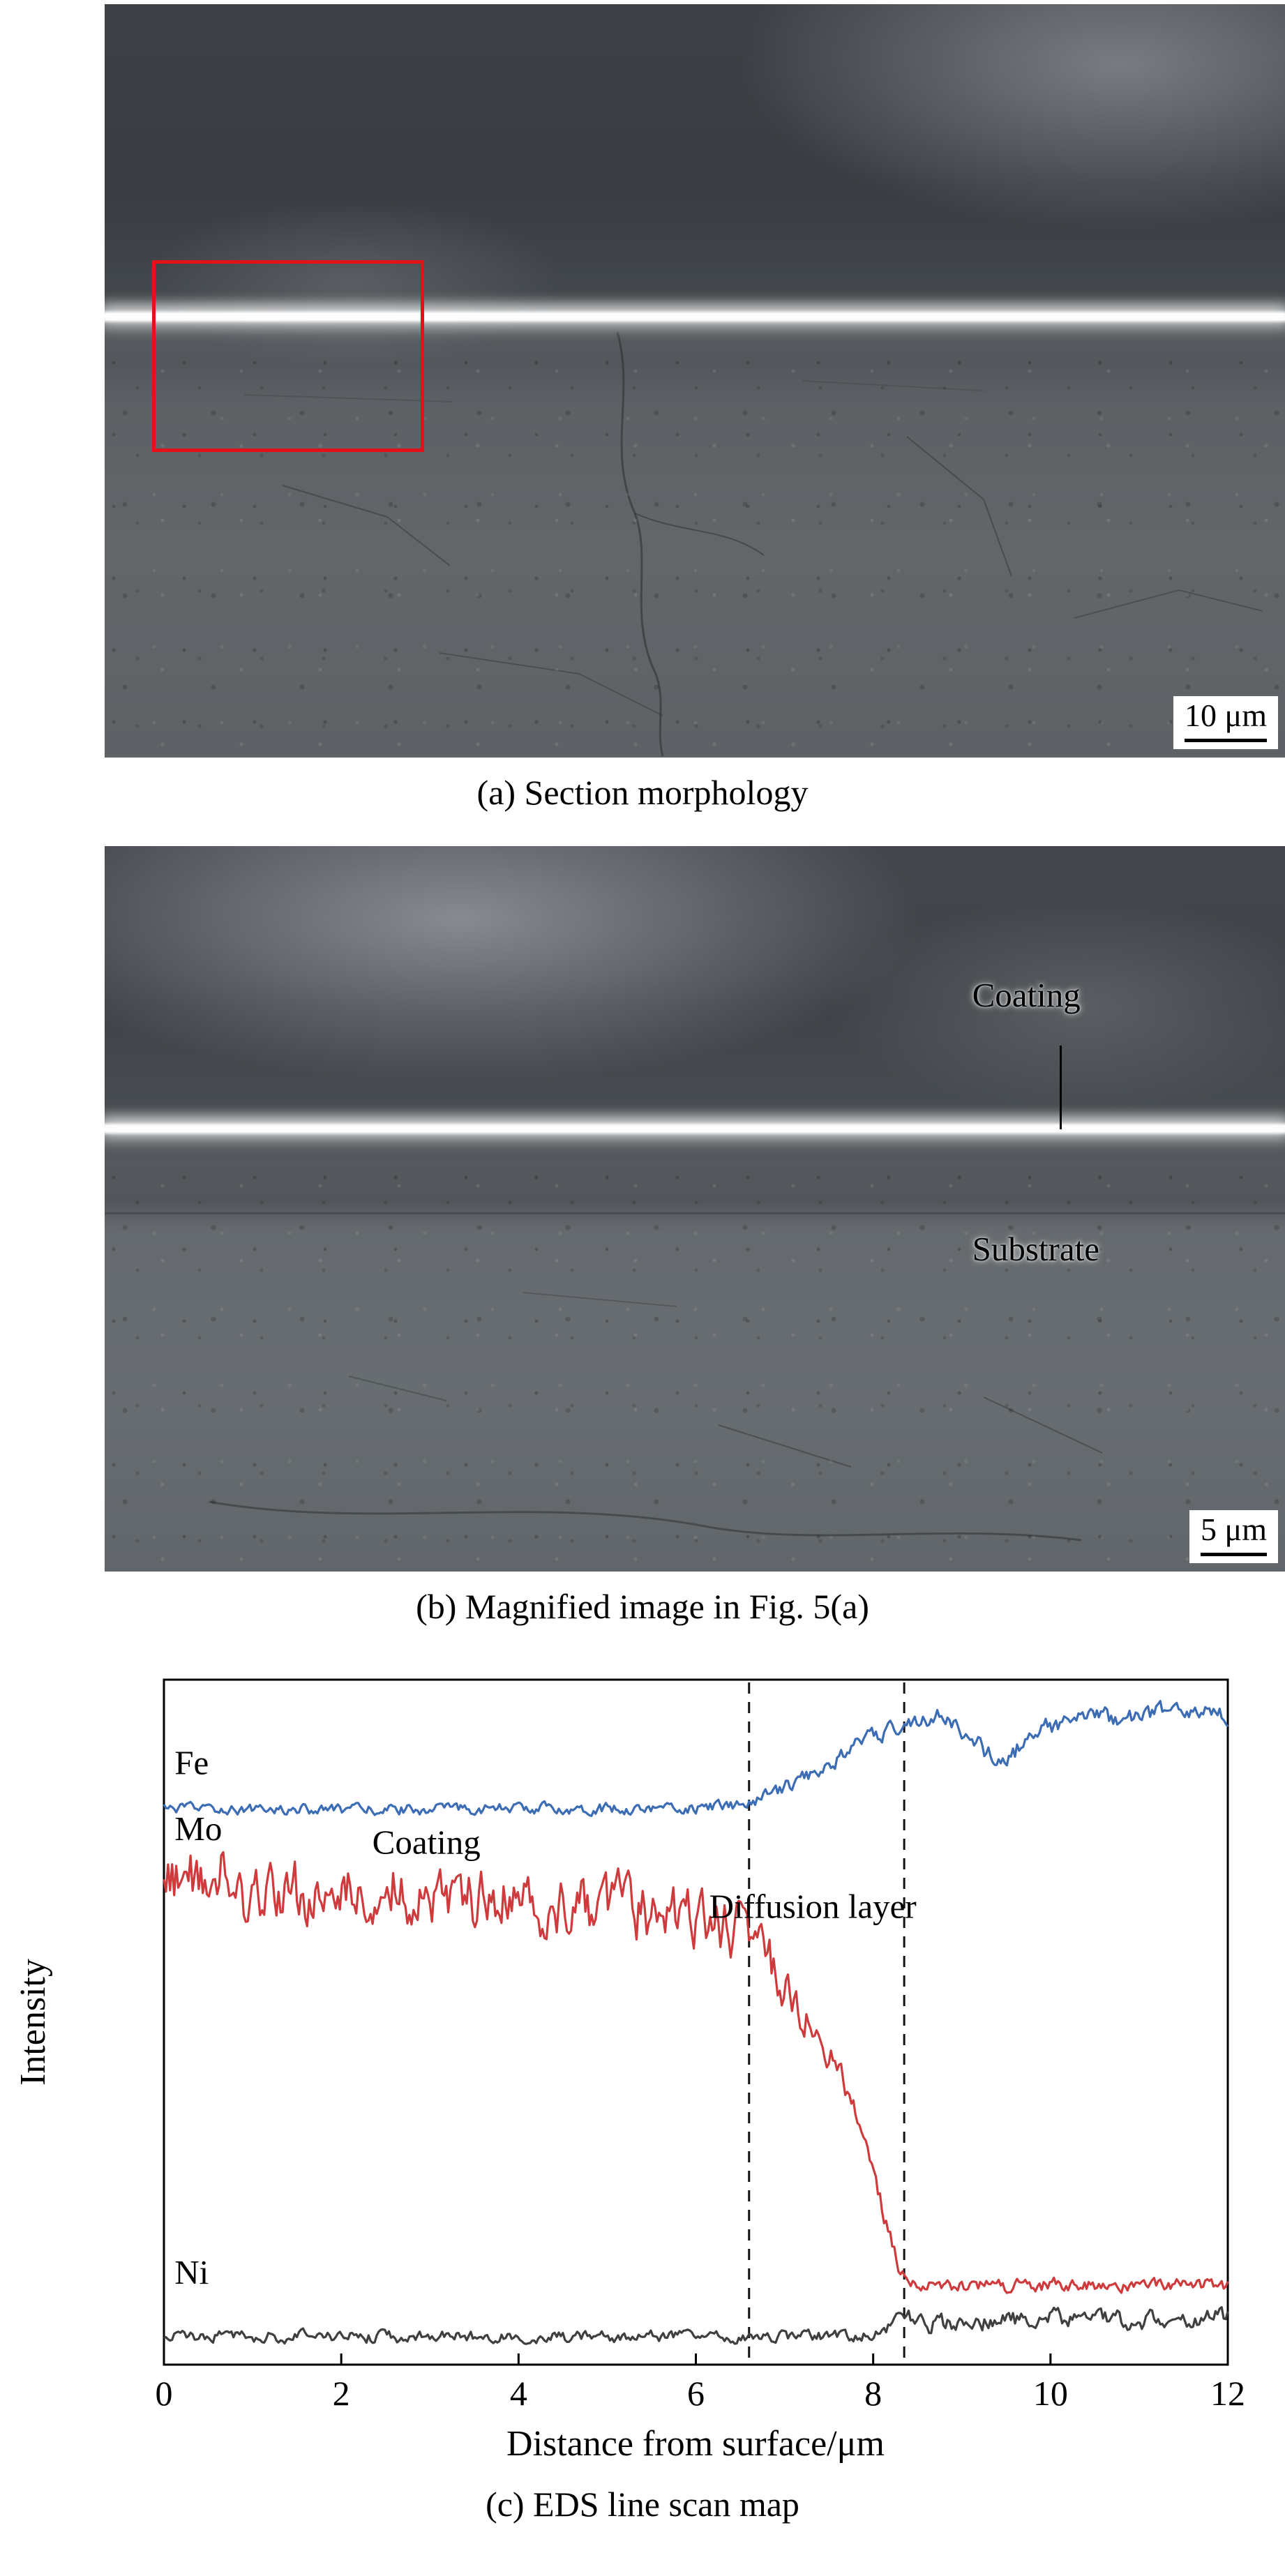 This screenshot has width=1285, height=2576. What do you see at coordinates (198, 1828) in the screenshot?
I see `chart-annotation: Mo` at bounding box center [198, 1828].